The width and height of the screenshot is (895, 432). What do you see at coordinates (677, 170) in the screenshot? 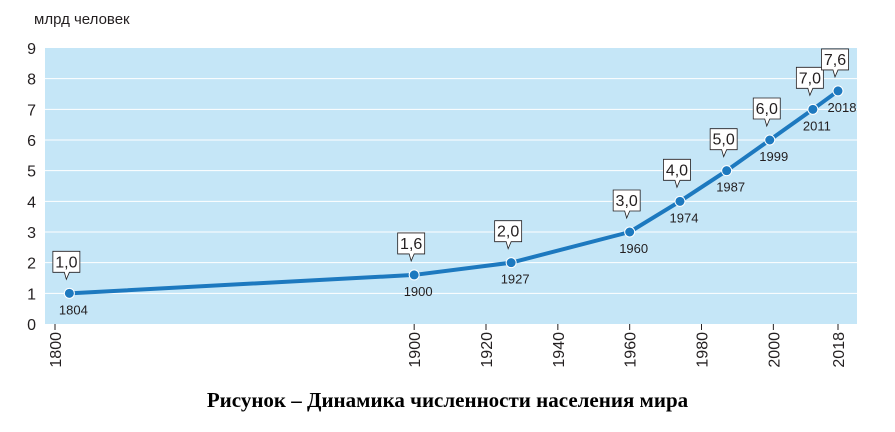
I see `value-label: 4,0` at bounding box center [677, 170].